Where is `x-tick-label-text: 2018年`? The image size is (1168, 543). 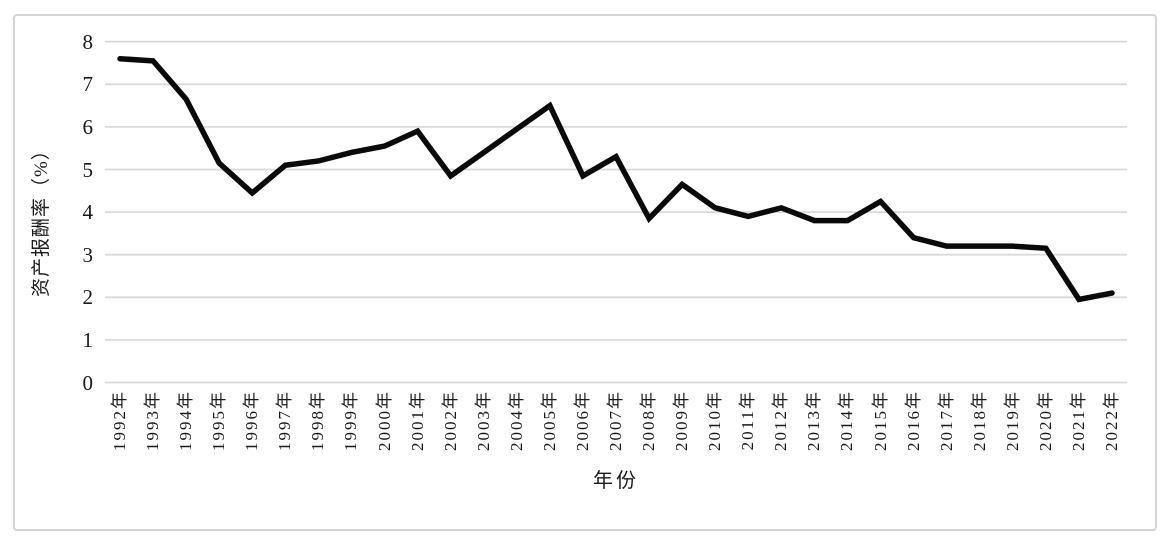 x-tick-label-text: 2018年 is located at coordinates (979, 420).